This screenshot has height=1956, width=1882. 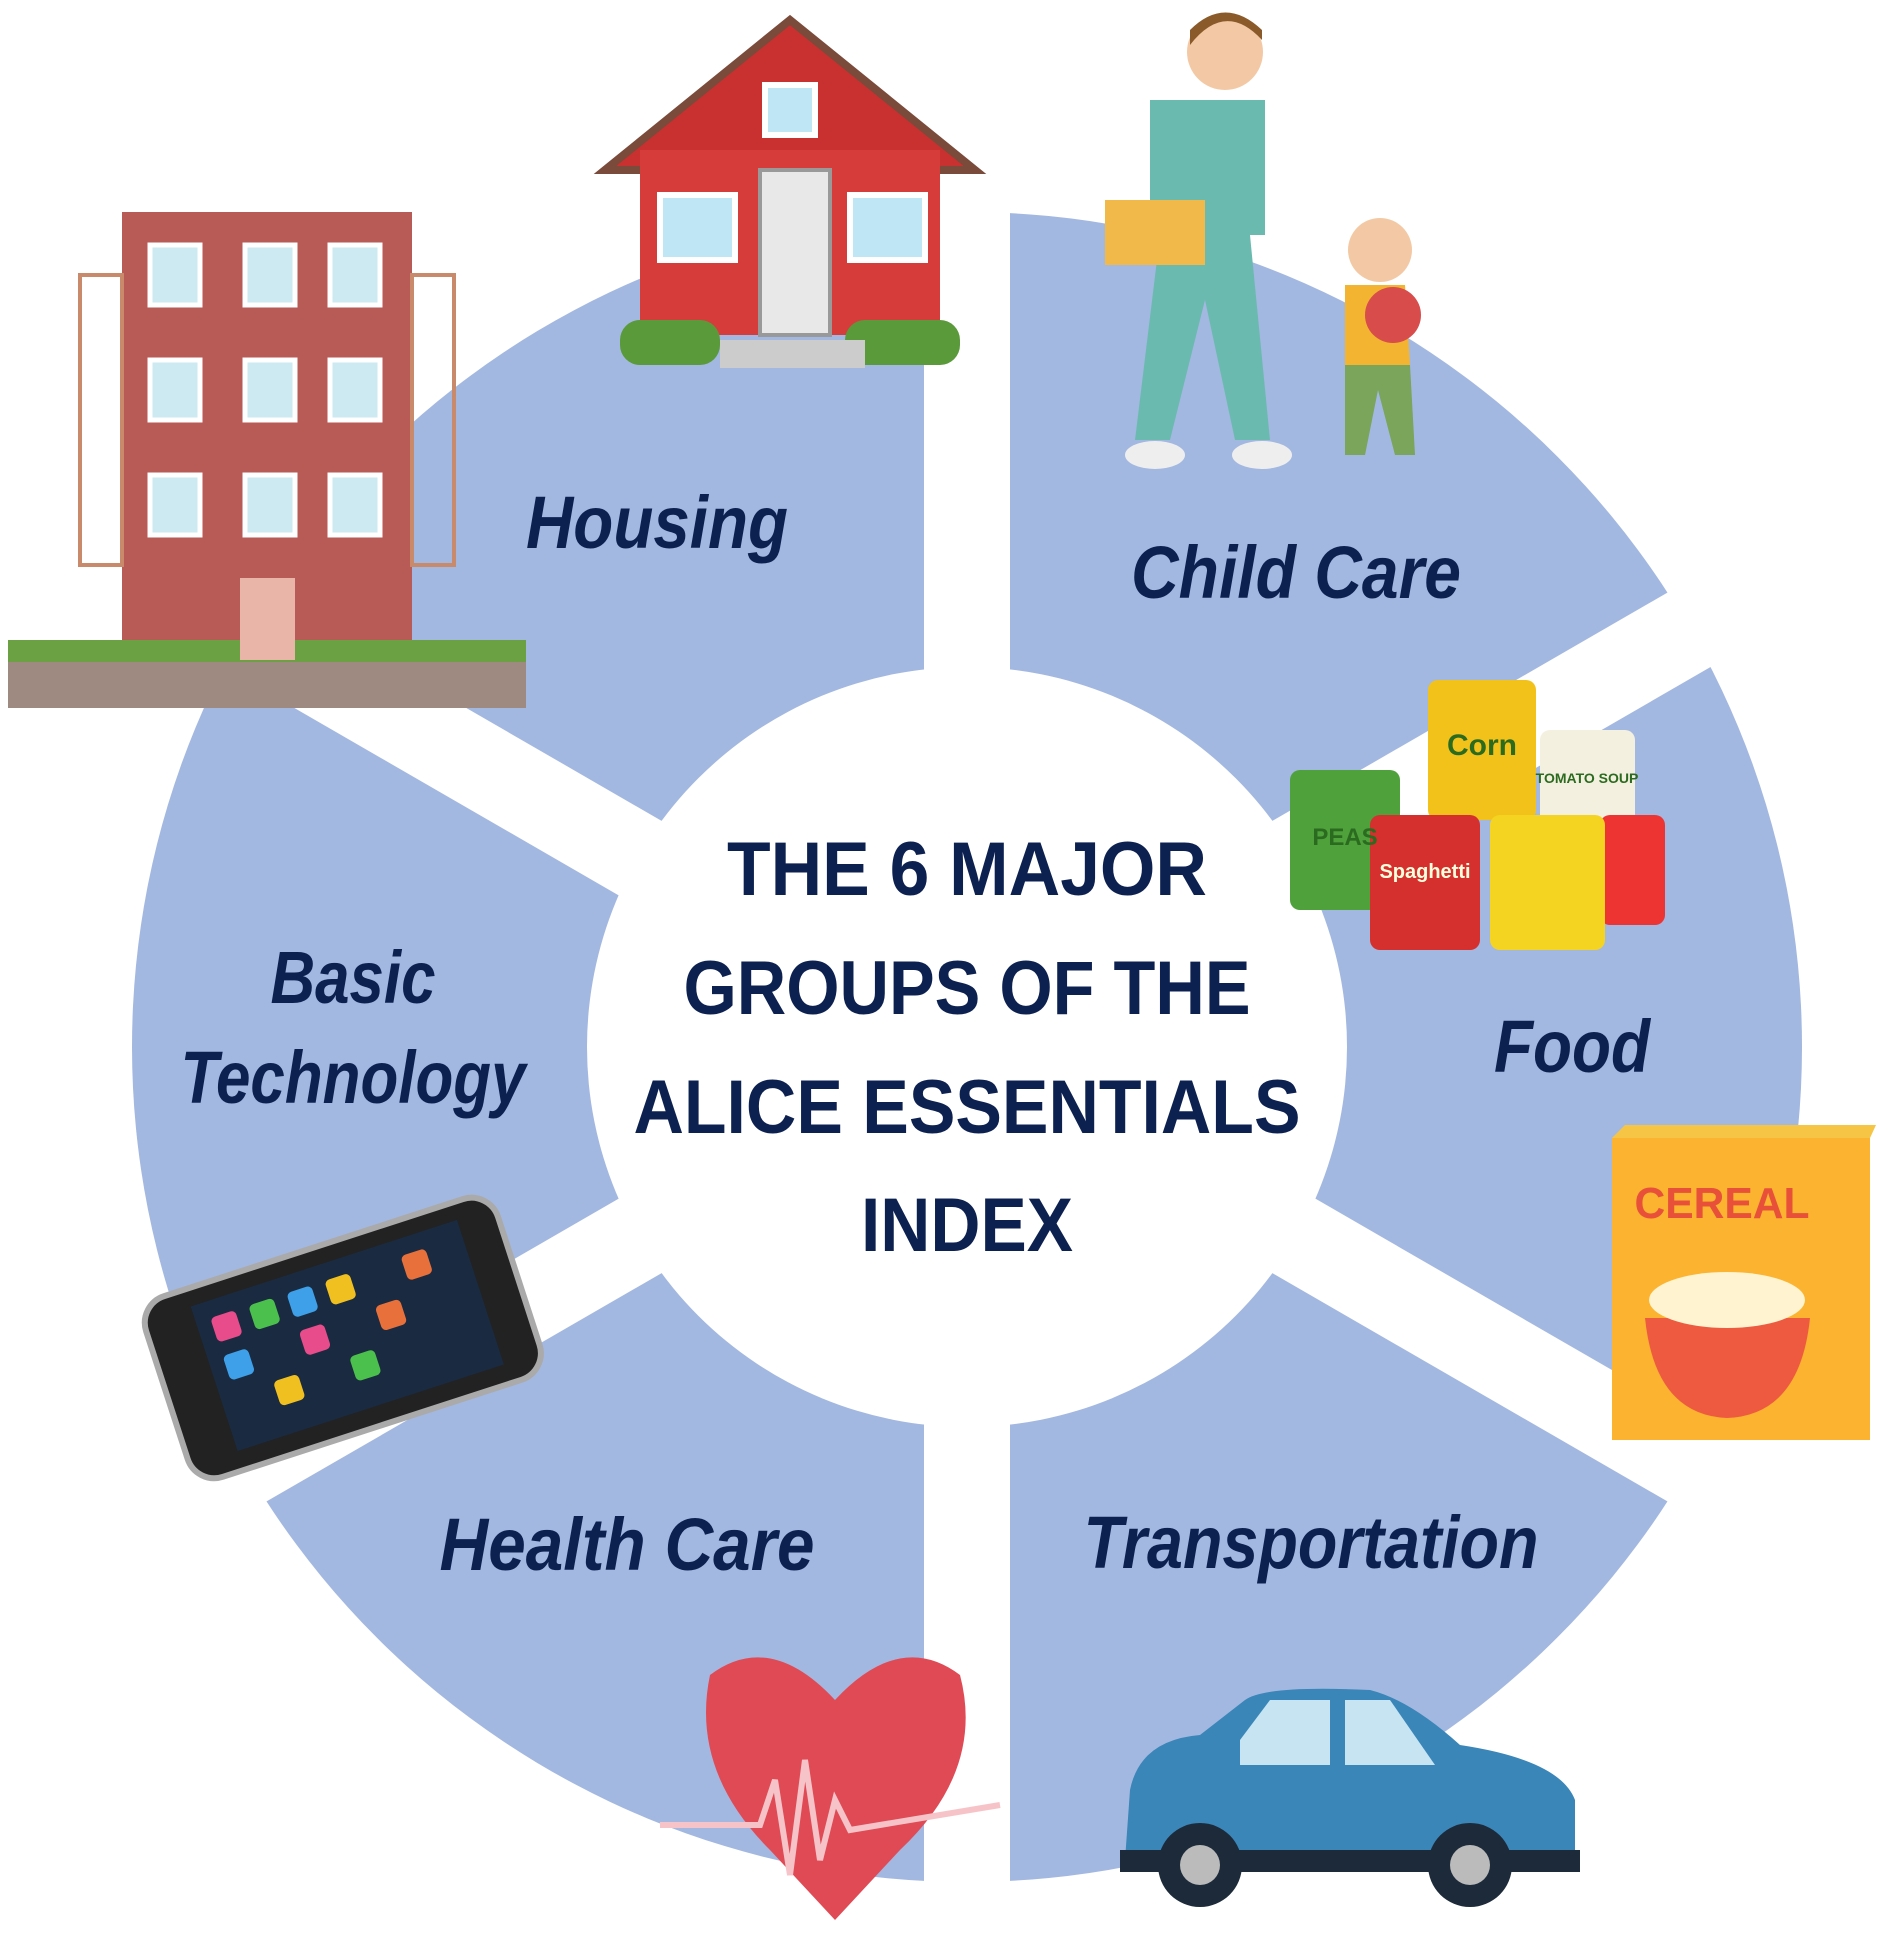 I want to click on group-label: Basic, so click(x=353, y=977).